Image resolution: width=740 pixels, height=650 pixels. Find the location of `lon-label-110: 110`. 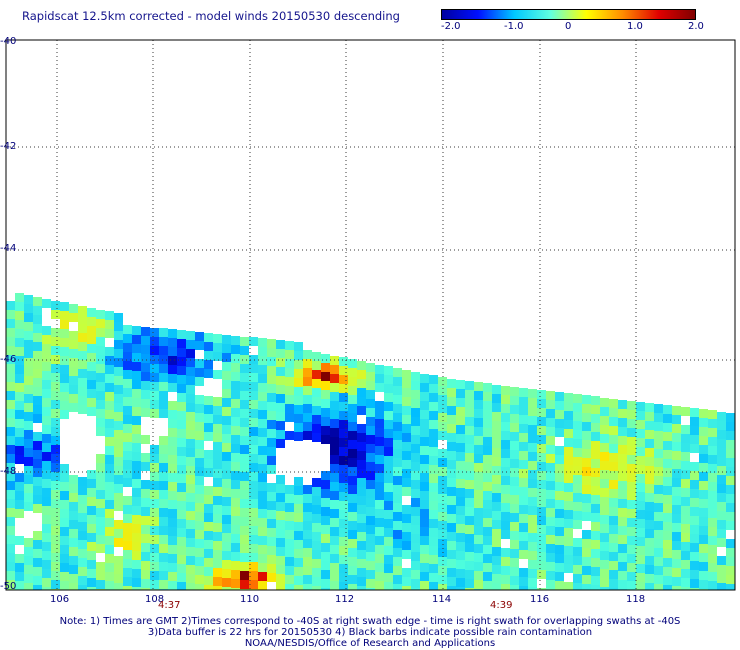

lon-label-110: 110 is located at coordinates (250, 599).